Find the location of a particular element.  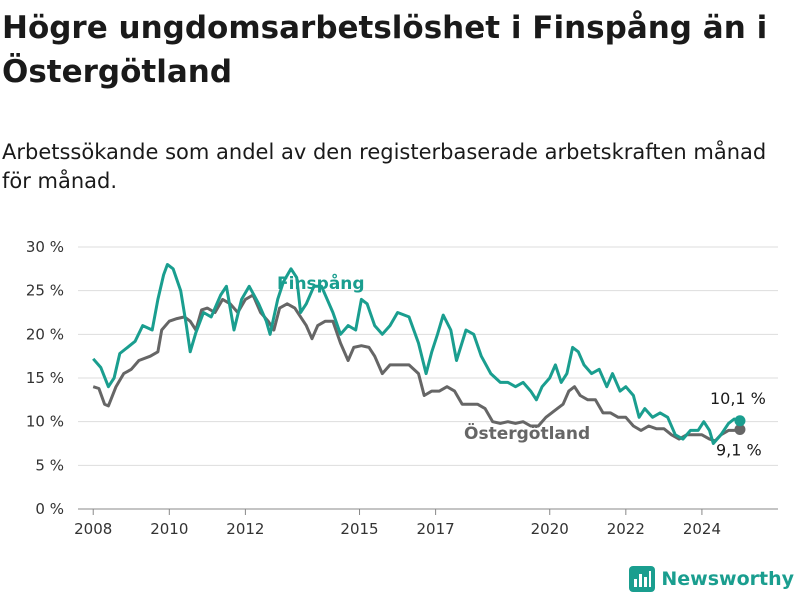

series-end-label-finspang: 10,1 % is located at coordinates (738, 398).